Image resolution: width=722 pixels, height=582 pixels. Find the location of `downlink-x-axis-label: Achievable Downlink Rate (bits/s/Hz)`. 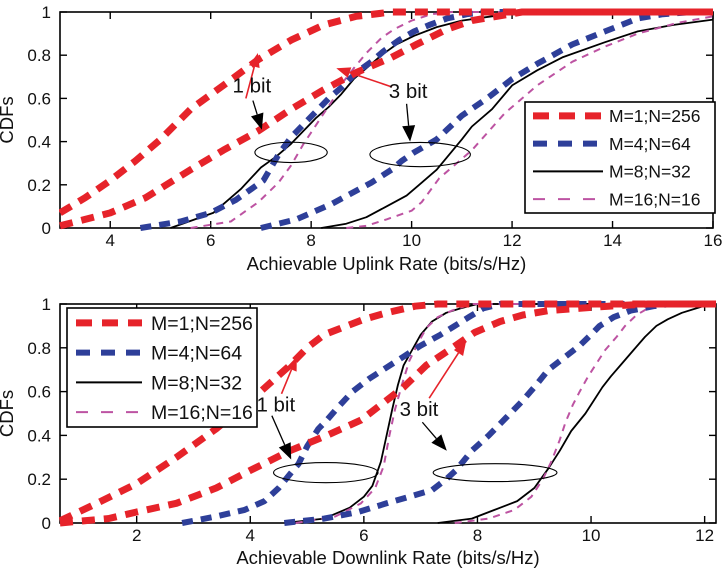

downlink-x-axis-label: Achievable Downlink Rate (bits/s/Hz) is located at coordinates (387, 557).